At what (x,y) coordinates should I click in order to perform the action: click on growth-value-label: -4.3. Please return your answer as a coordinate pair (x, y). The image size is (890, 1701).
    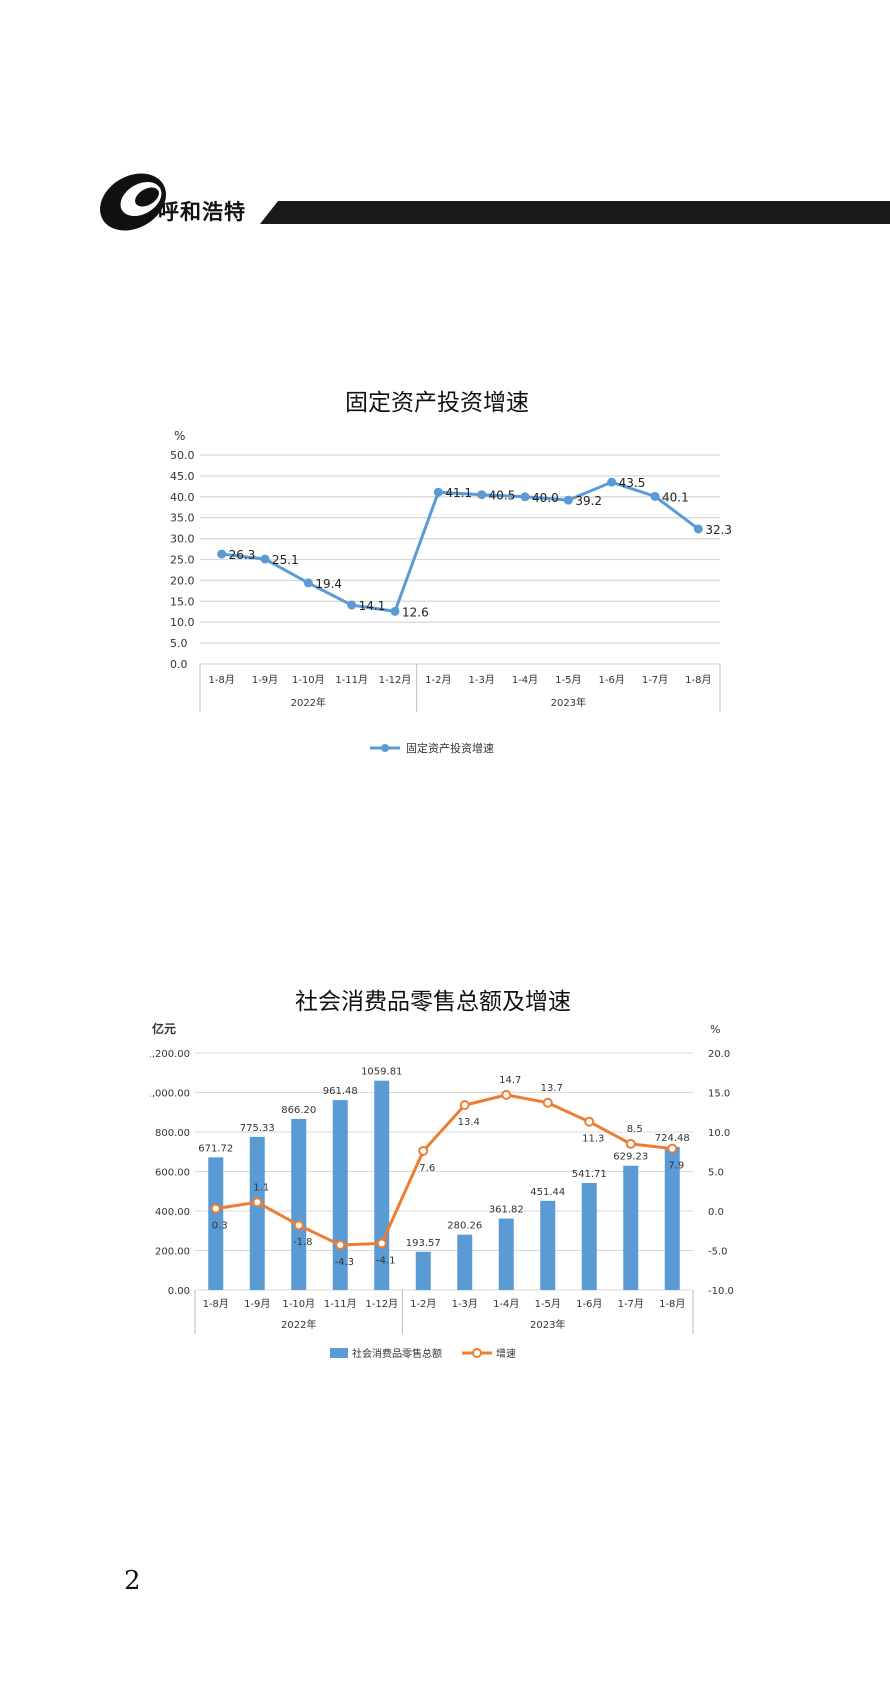
    Looking at the image, I should click on (344, 1262).